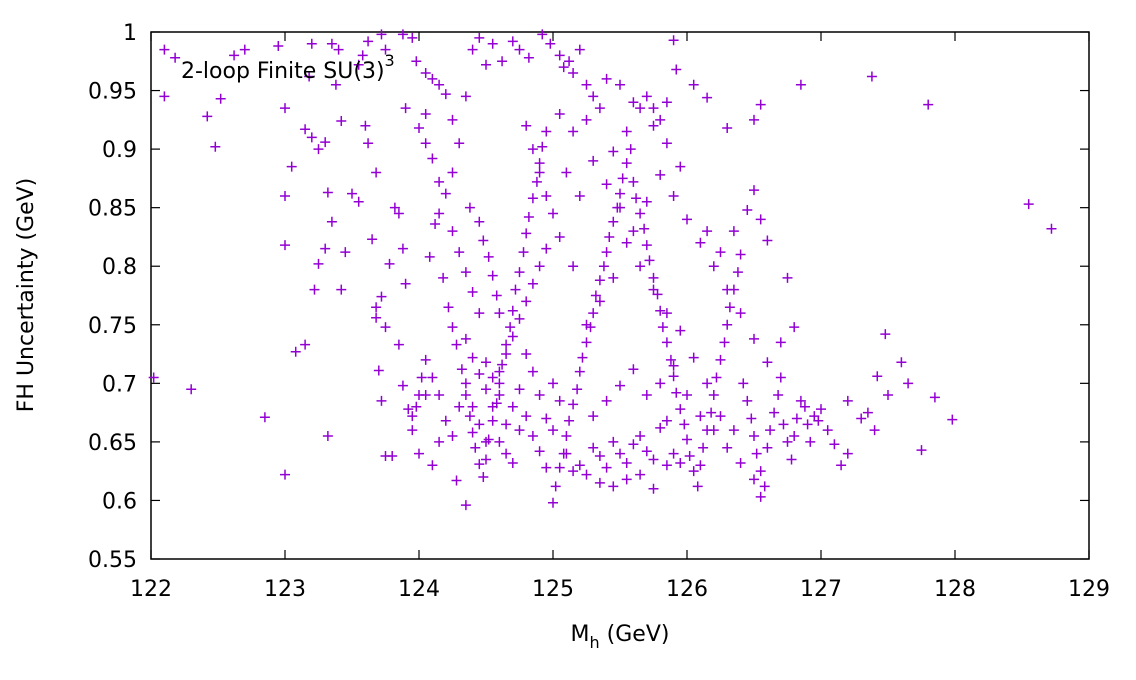 The height and width of the screenshot is (680, 1136). I want to click on x-tick-label: 125, so click(553, 589).